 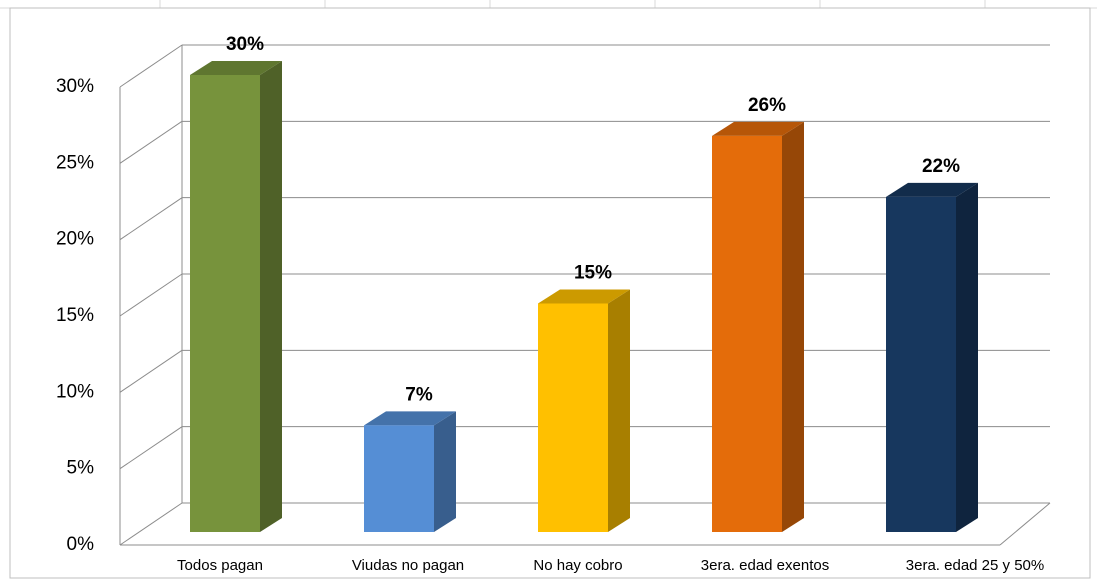 I want to click on x-tick-label: 3era. edad exentos, so click(x=765, y=565).